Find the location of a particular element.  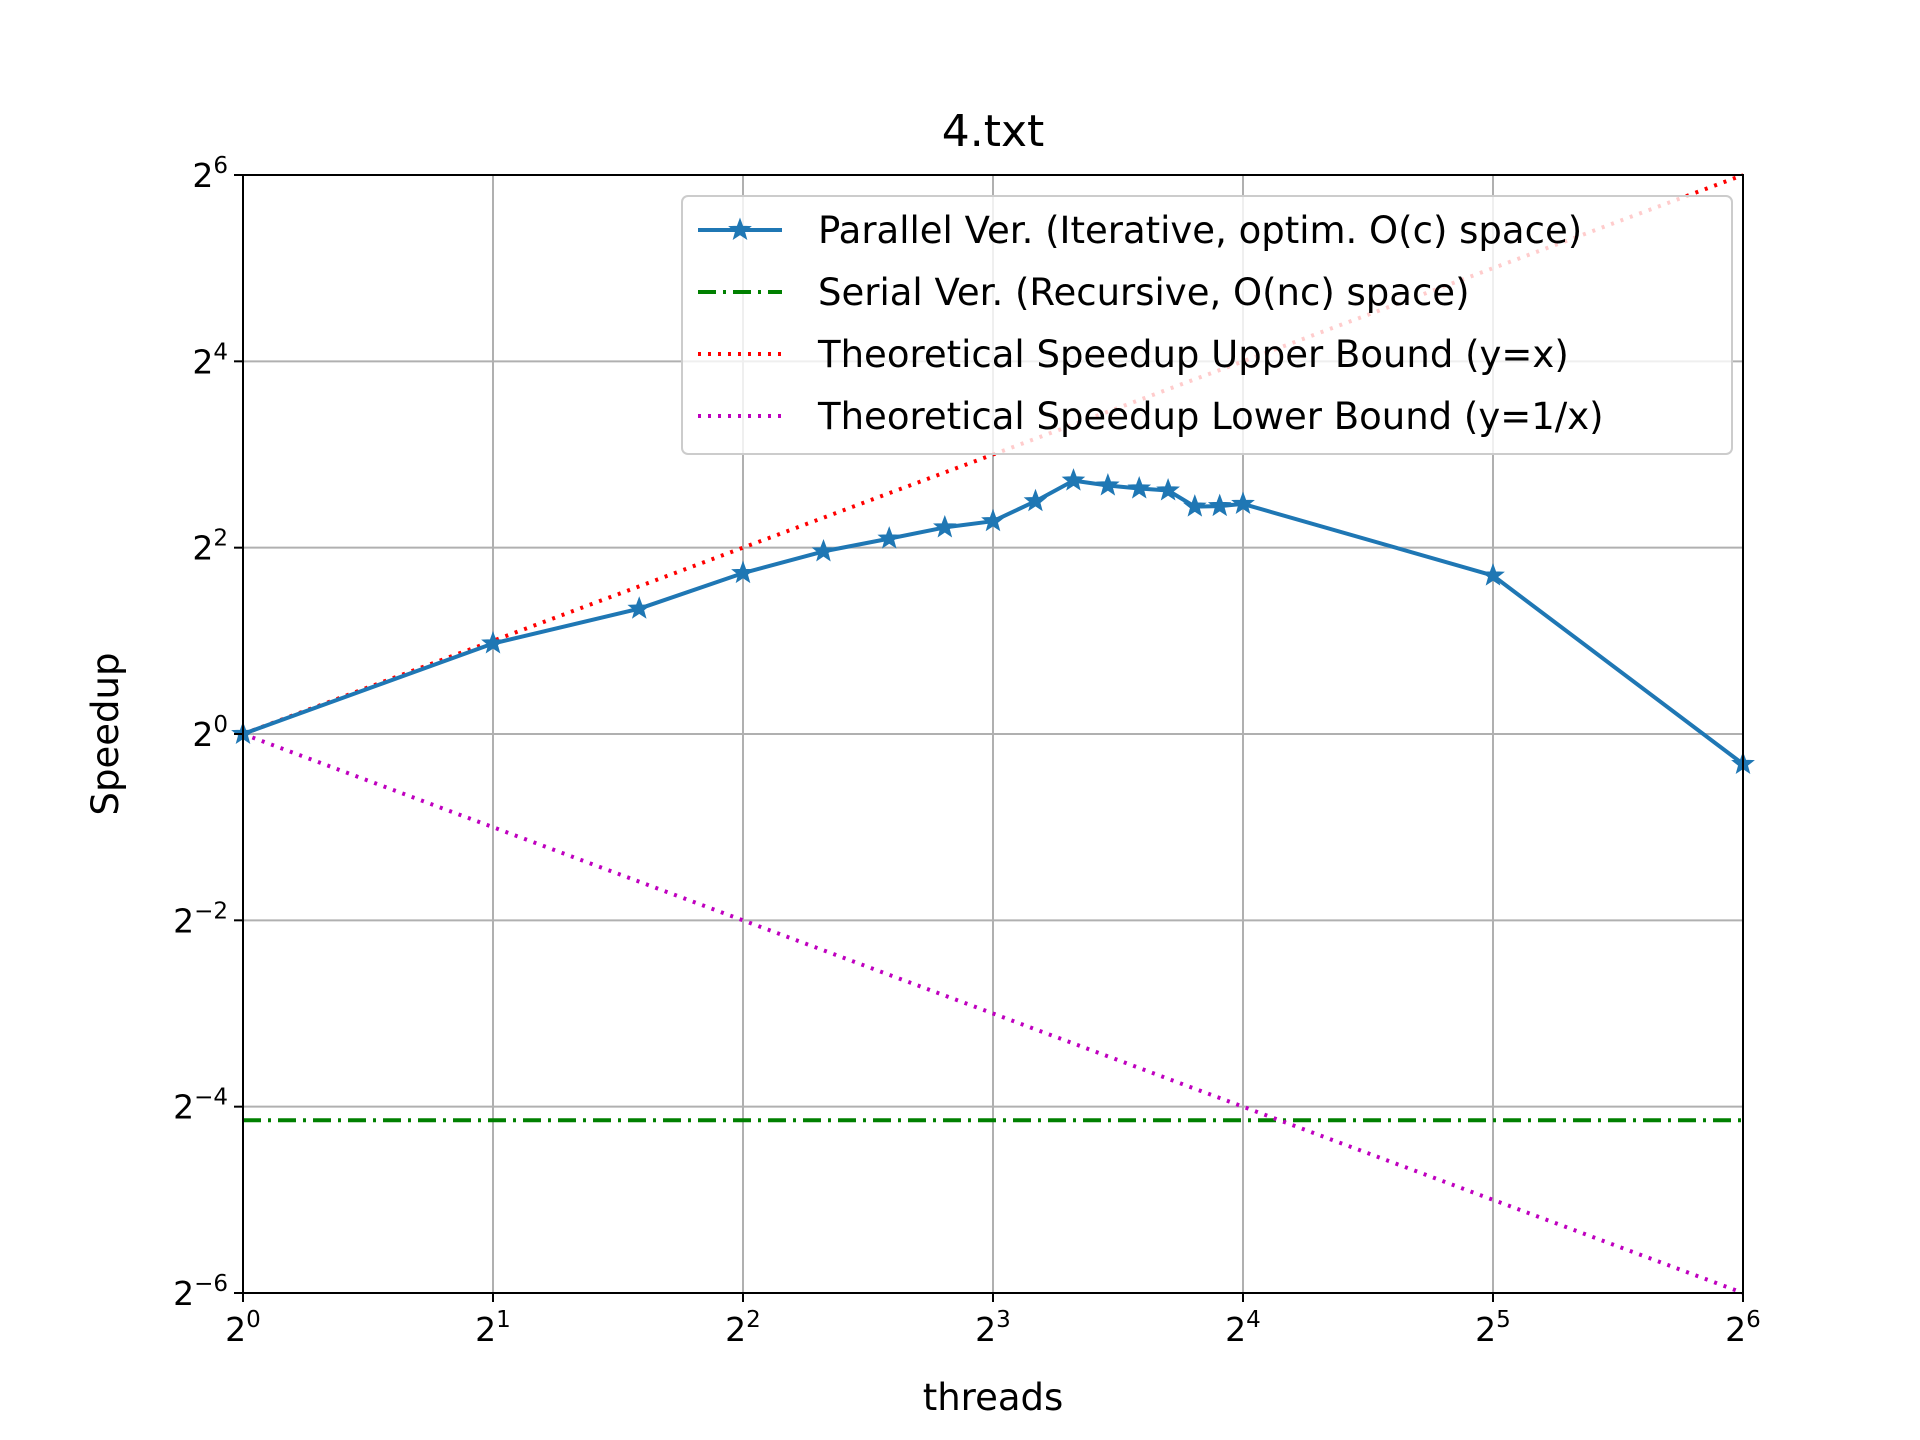

x-ticks: 20 21 22 23 24 25 26 is located at coordinates (993, 1321).